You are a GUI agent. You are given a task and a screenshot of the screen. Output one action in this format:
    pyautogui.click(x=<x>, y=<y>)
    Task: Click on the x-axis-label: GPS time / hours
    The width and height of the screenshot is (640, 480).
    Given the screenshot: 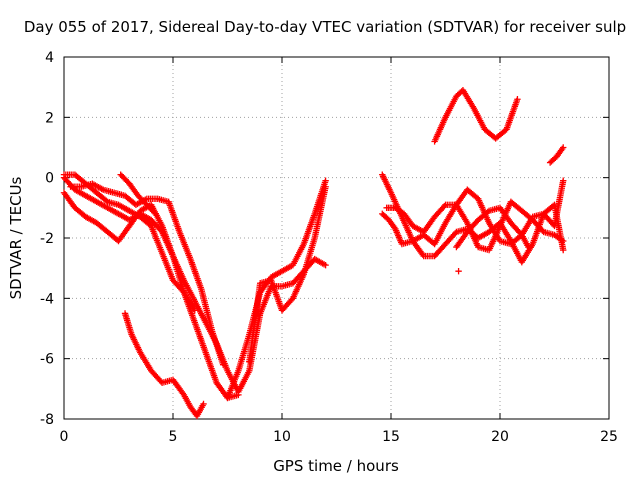 What is the action you would take?
    pyautogui.click(x=336, y=466)
    